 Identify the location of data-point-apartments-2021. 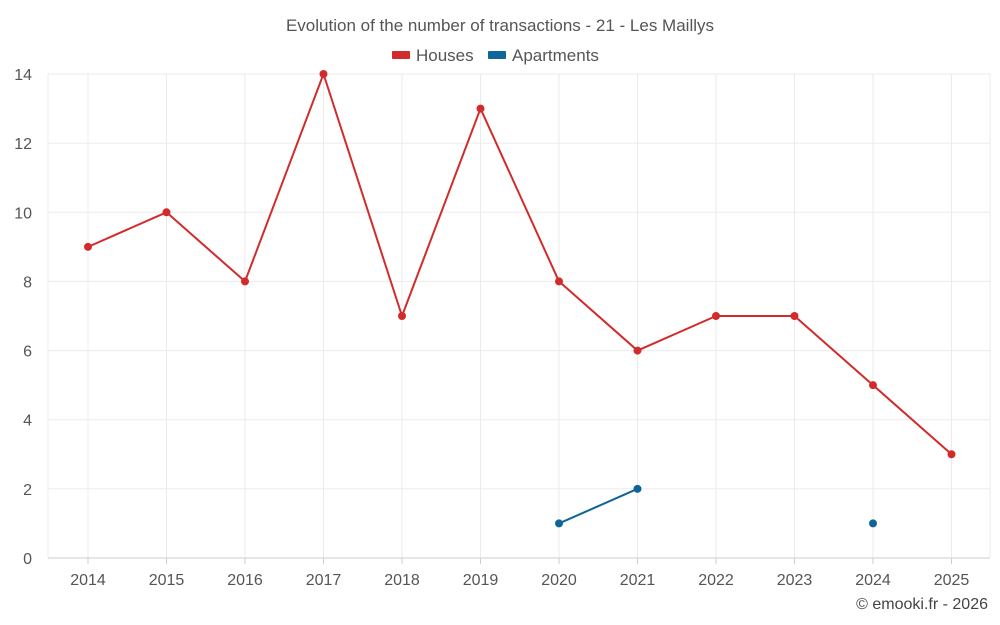
(637, 488).